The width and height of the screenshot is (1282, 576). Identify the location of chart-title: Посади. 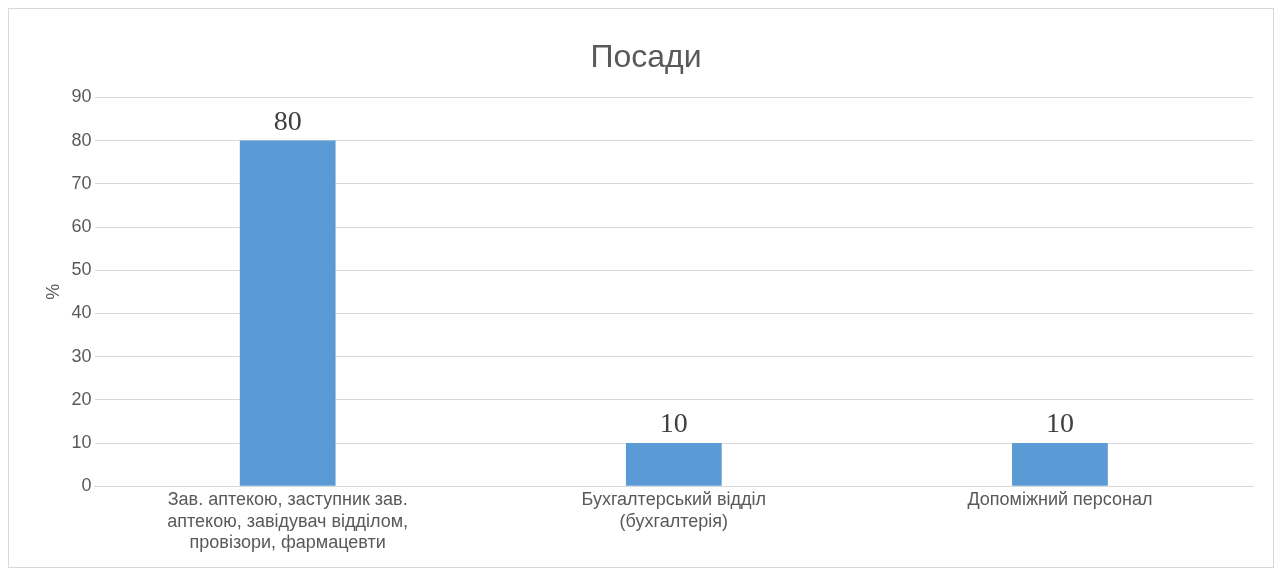
(646, 56).